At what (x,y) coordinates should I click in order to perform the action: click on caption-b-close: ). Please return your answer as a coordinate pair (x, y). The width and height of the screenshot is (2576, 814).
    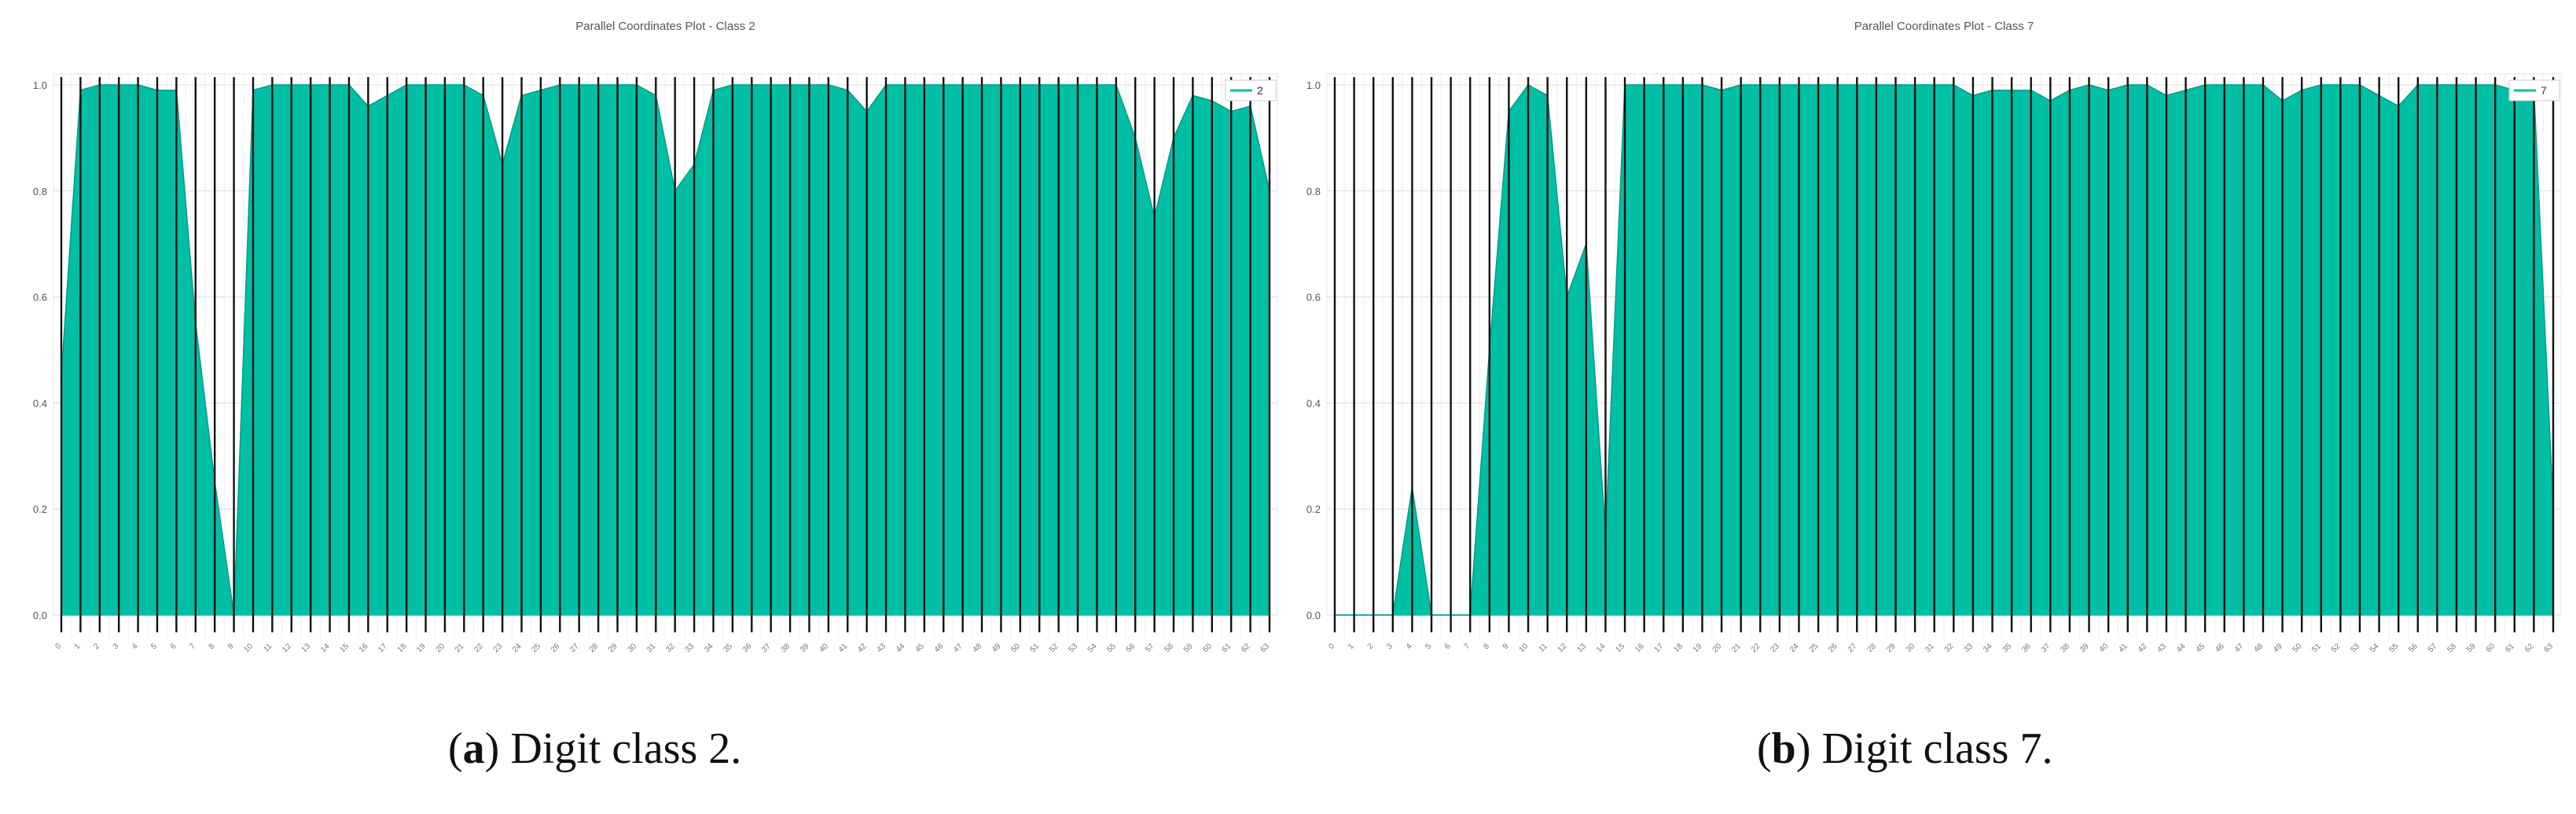
    Looking at the image, I should click on (1803, 748).